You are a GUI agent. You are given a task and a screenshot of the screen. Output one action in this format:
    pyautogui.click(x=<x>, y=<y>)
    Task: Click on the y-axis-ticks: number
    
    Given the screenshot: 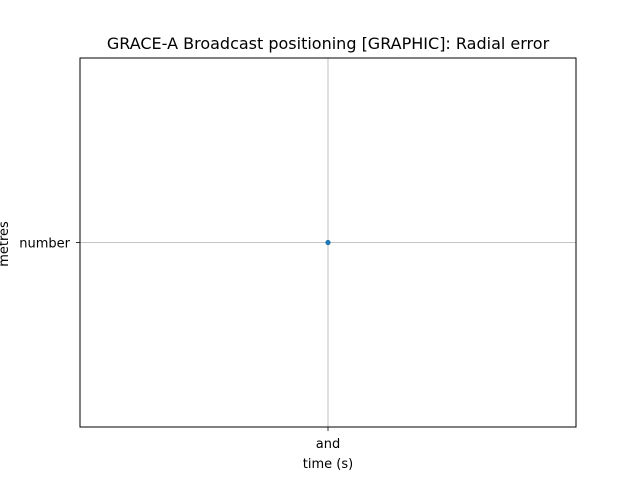 What is the action you would take?
    pyautogui.click(x=49, y=244)
    